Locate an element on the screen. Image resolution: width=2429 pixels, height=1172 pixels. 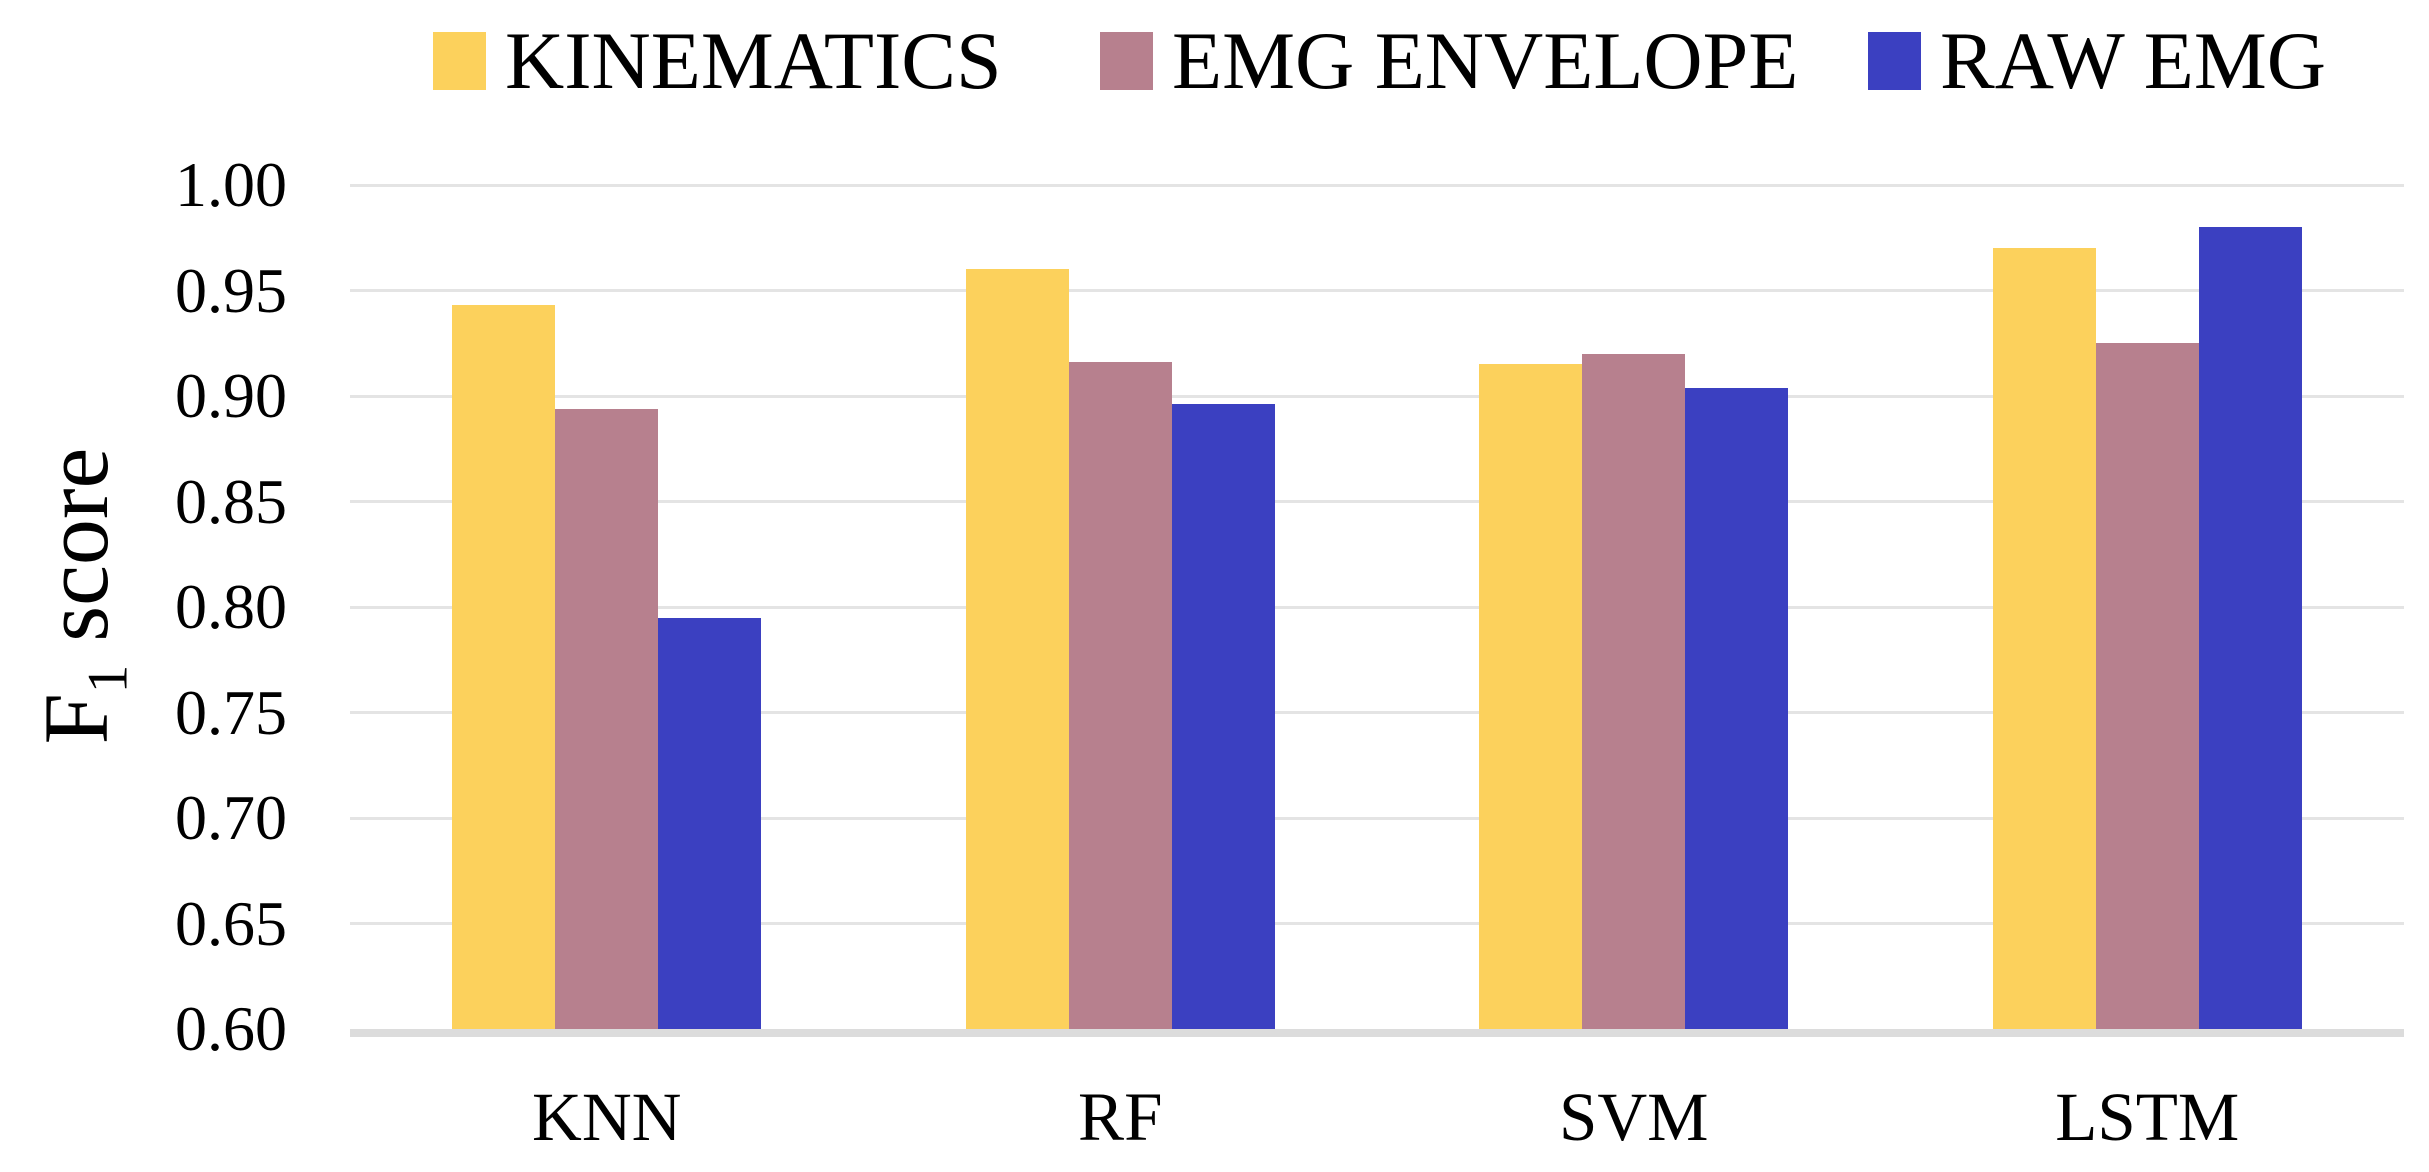
legend-label: KINEMATICS is located at coordinates (753, 60).